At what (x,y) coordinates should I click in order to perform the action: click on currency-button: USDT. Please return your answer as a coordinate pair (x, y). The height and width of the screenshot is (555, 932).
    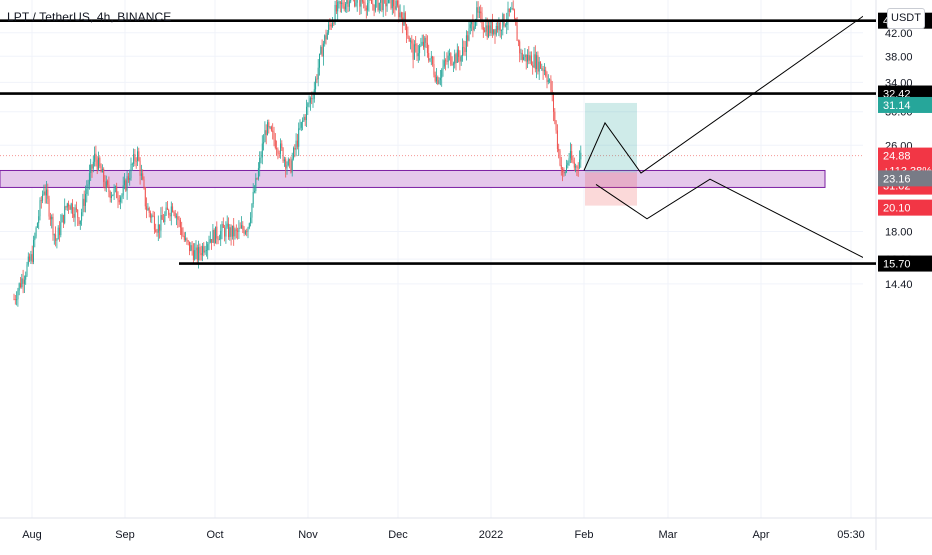
    Looking at the image, I should click on (906, 18).